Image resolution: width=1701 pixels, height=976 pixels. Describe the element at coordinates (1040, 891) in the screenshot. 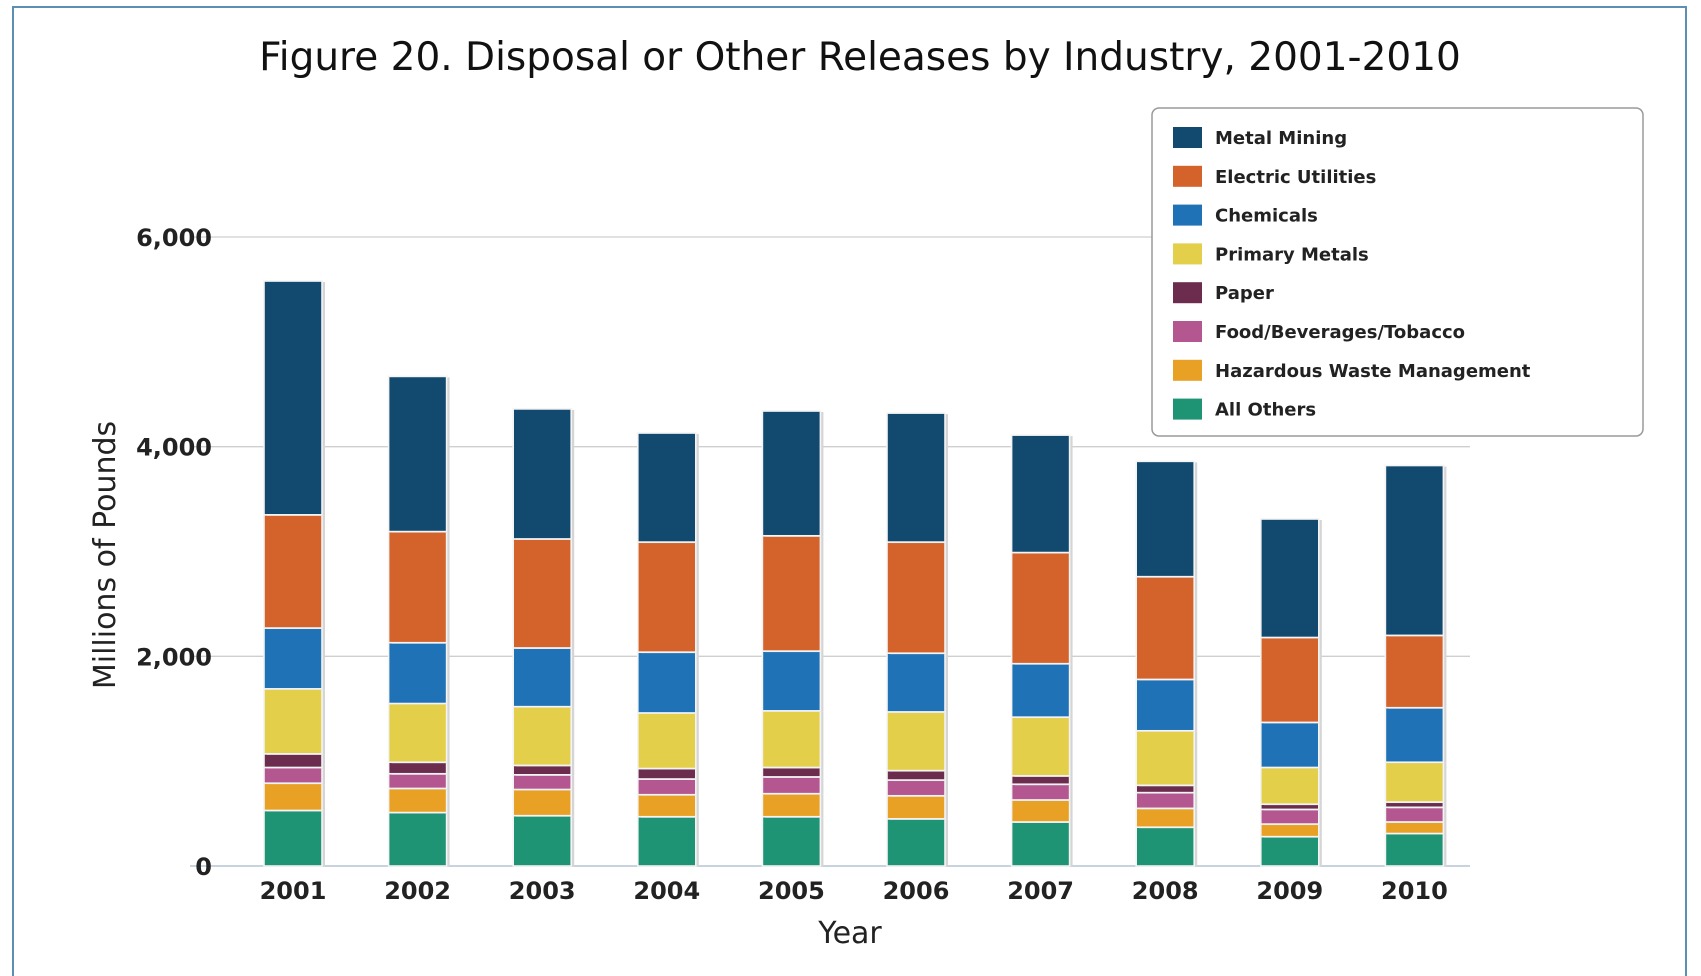

I see `x-tick-label: 2007` at that location.